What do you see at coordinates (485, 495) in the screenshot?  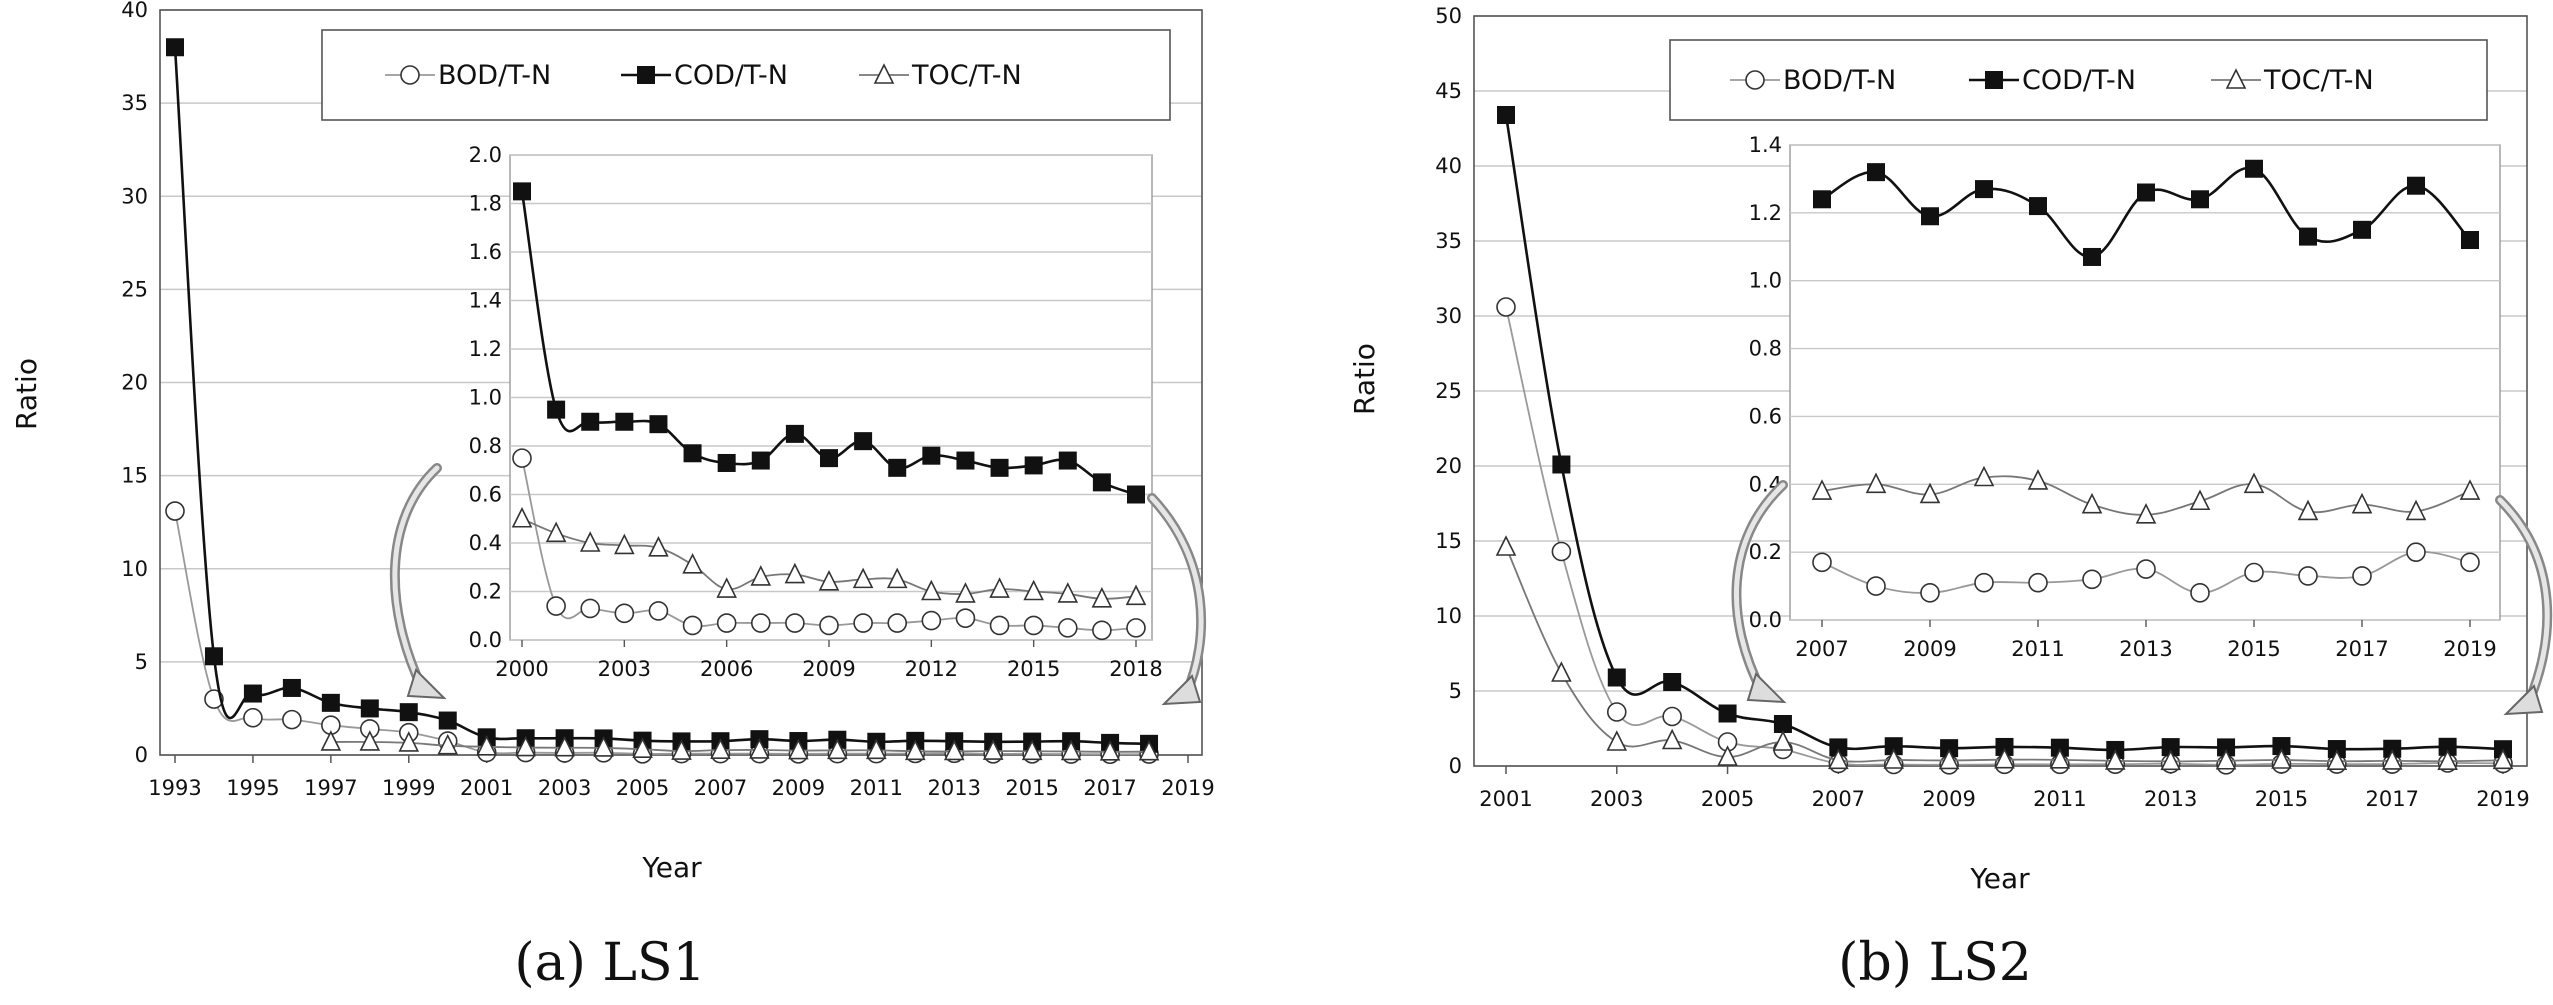 I see `inset-y-tick-label: 0.6` at bounding box center [485, 495].